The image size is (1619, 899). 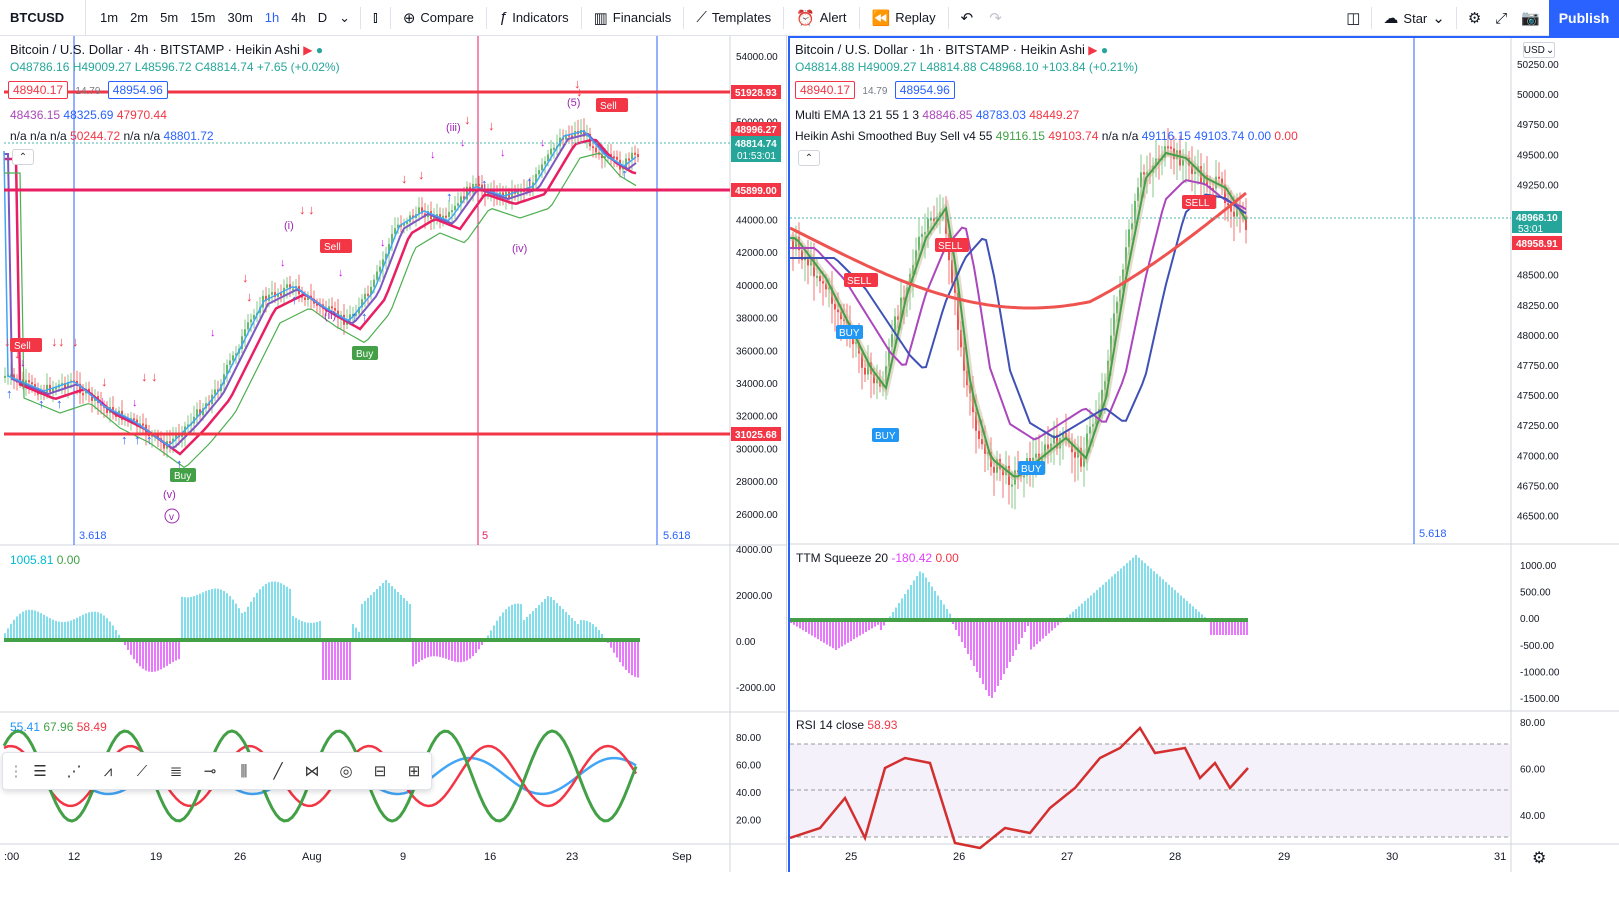 I want to click on time-axis: 25 26 27 28 29 30 31, so click(x=1175, y=857).